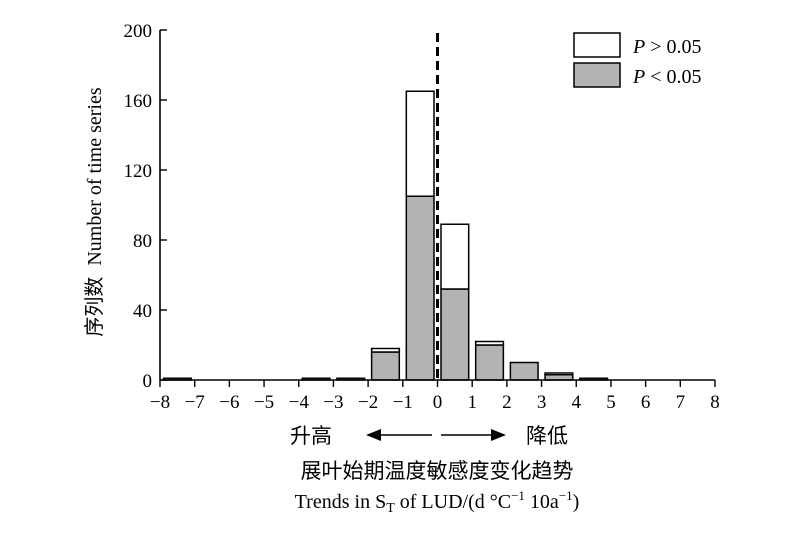  What do you see at coordinates (138, 31) in the screenshot?
I see `y-tick-label-5: 200` at bounding box center [138, 31].